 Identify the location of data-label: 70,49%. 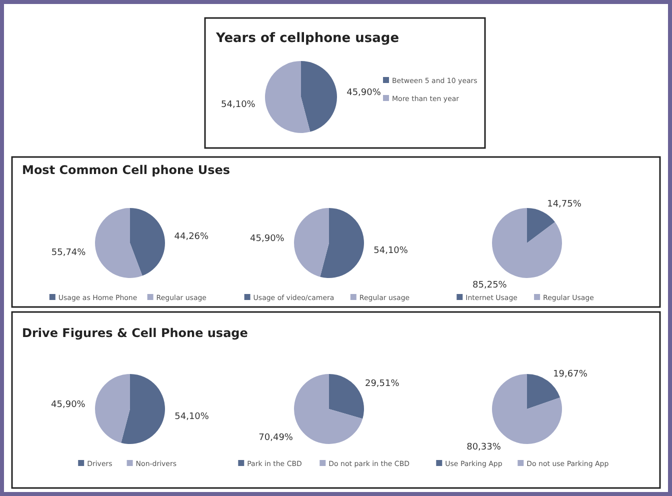
(276, 438).